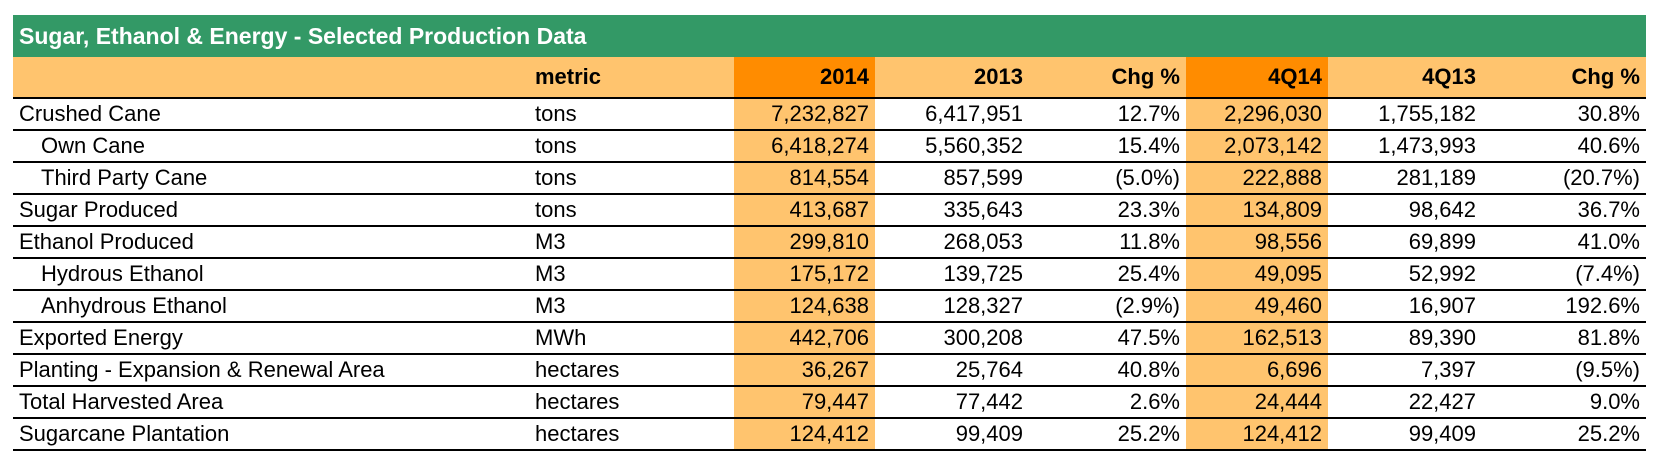 Image resolution: width=1657 pixels, height=476 pixels. What do you see at coordinates (1257, 146) in the screenshot?
I see `cell-4q14: 2,073,142` at bounding box center [1257, 146].